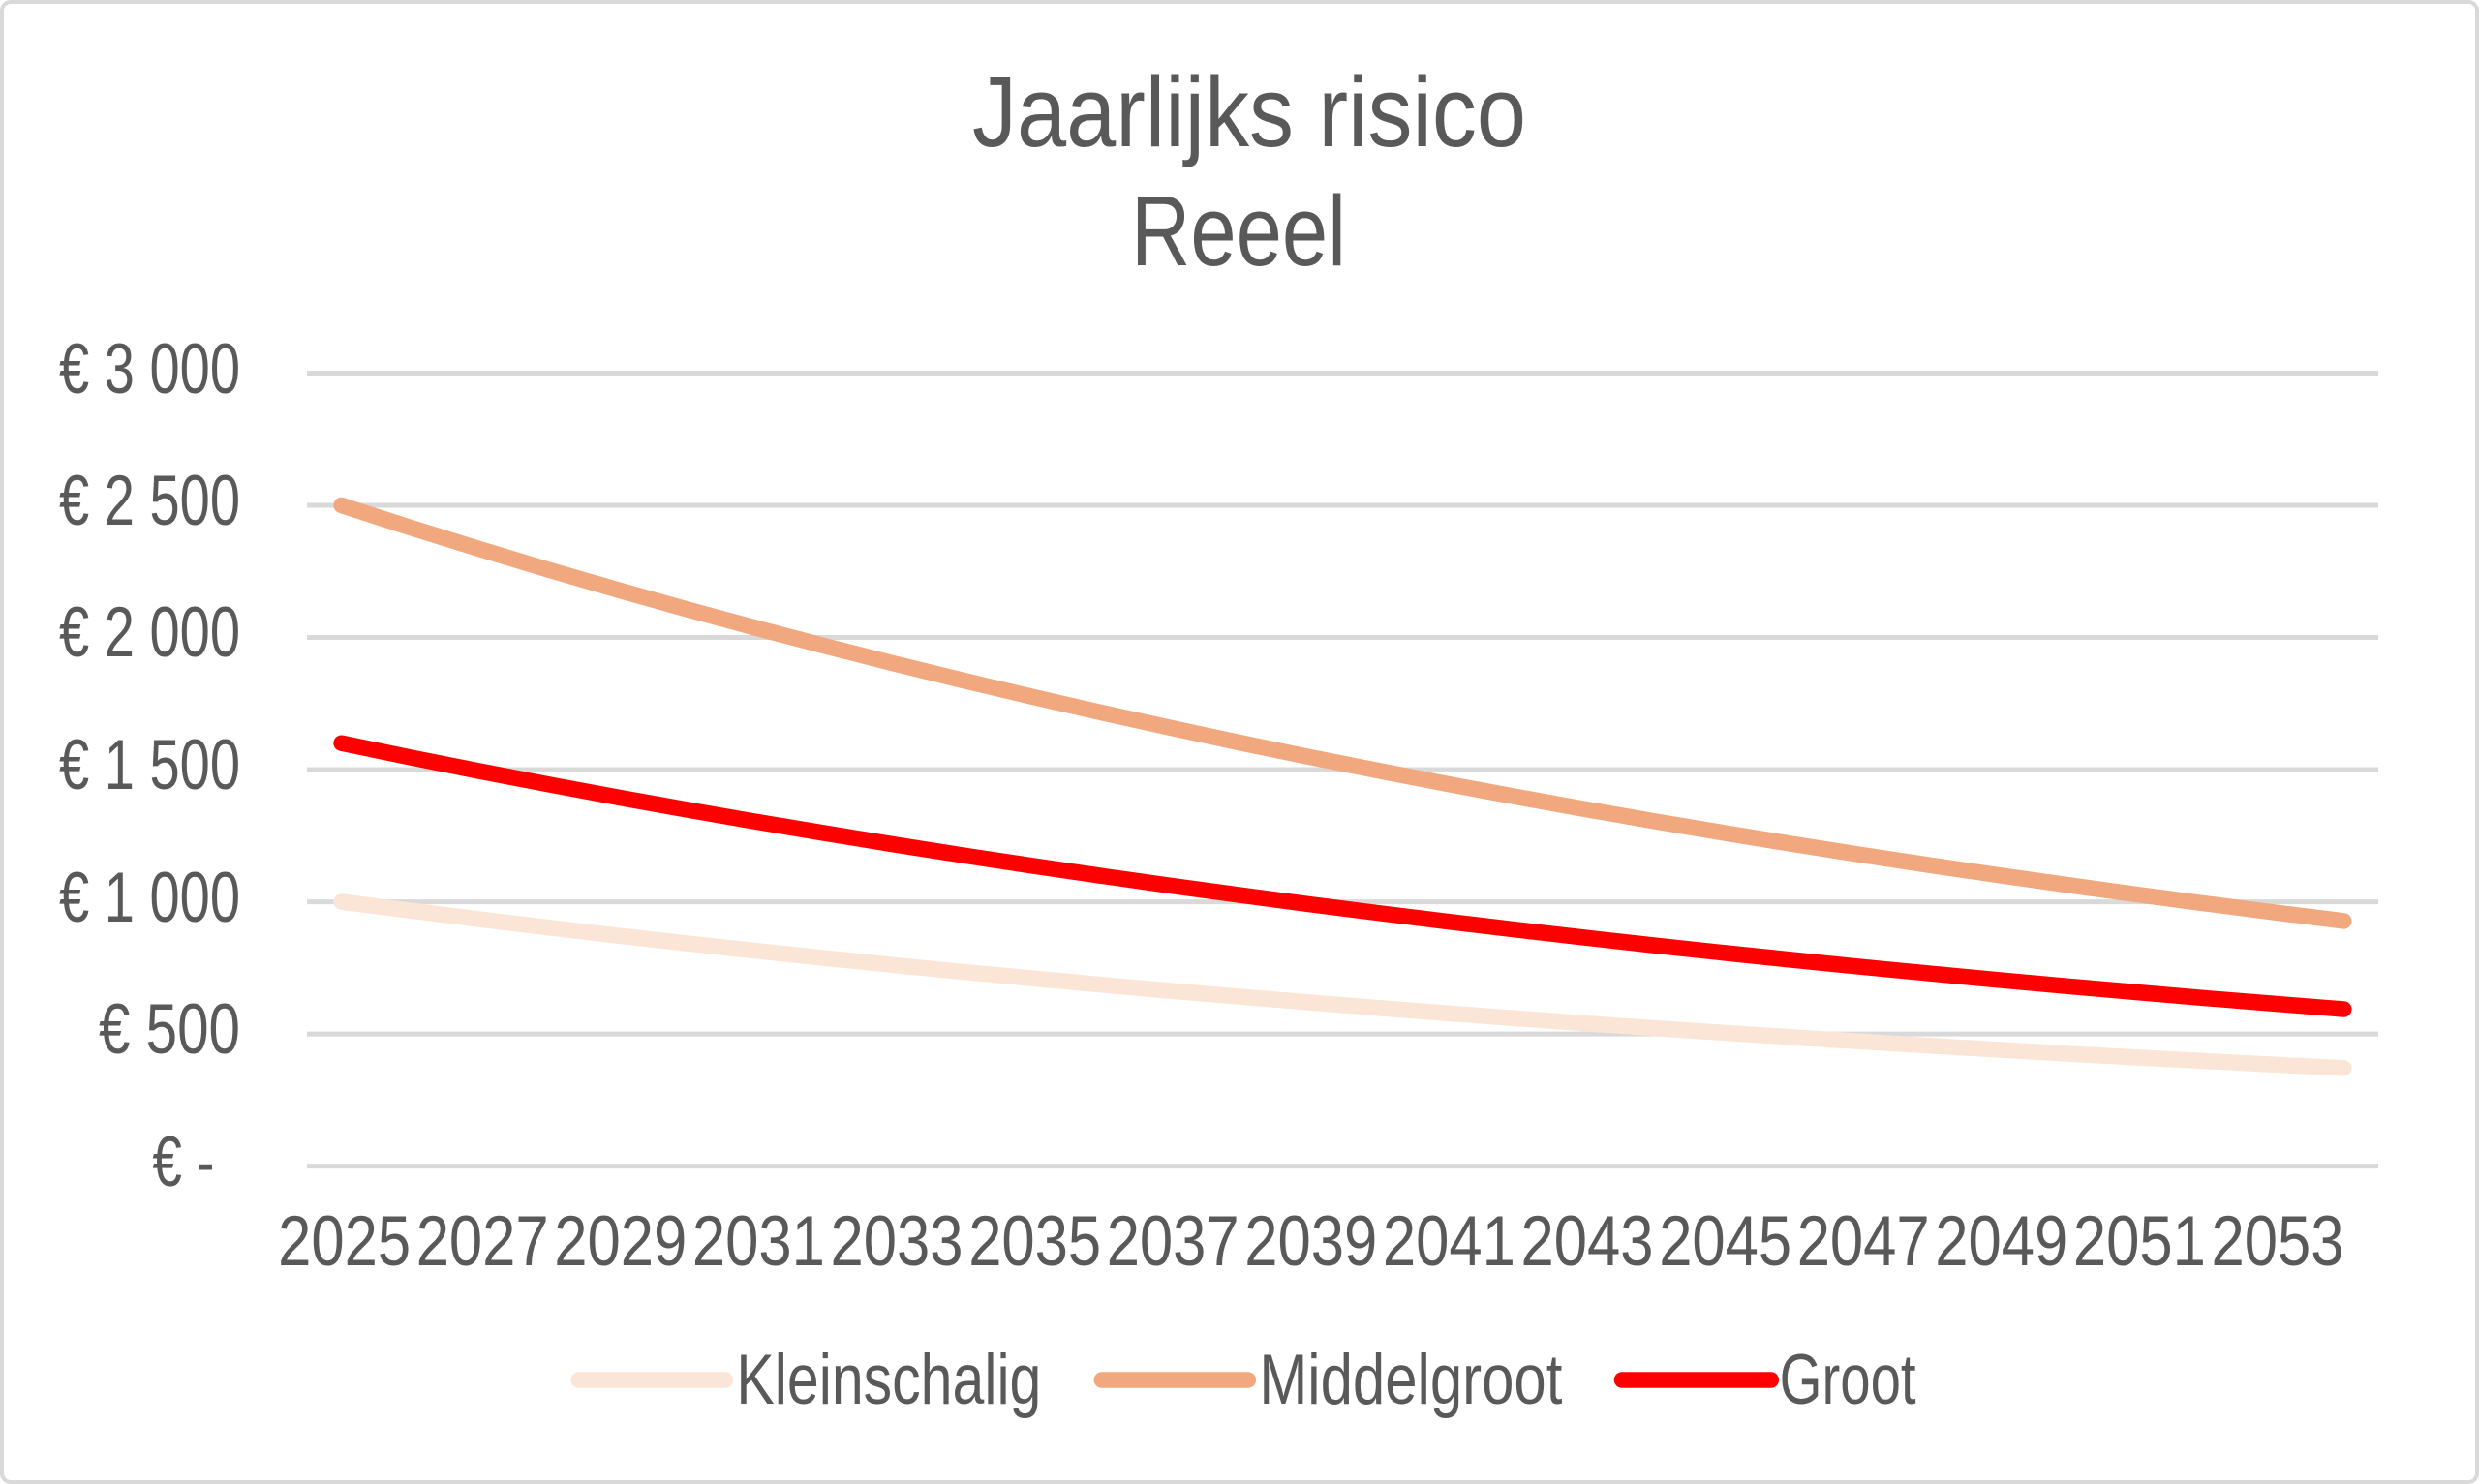 The width and height of the screenshot is (2479, 1484). What do you see at coordinates (149, 898) in the screenshot?
I see `svg-text: € 1 000` at bounding box center [149, 898].